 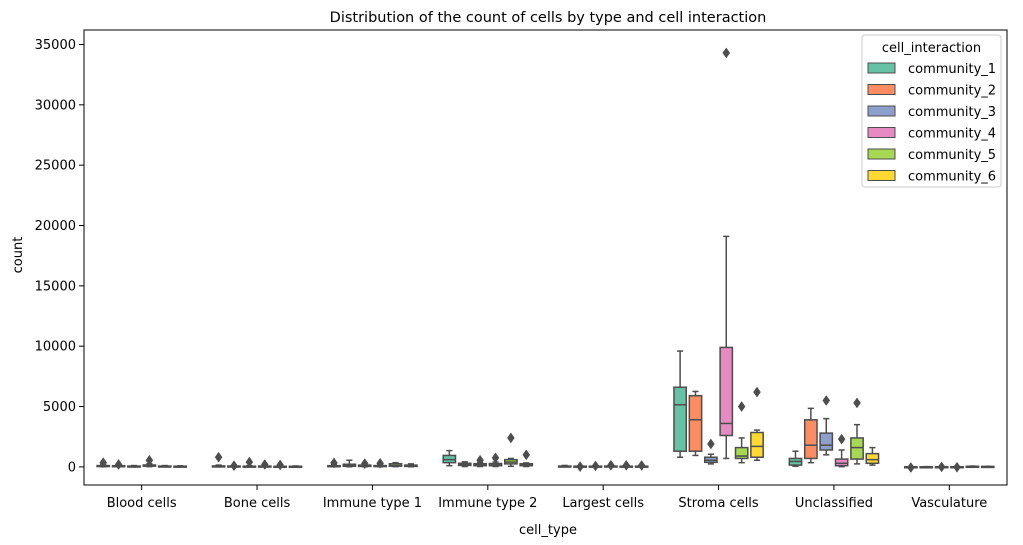 What do you see at coordinates (55, 226) in the screenshot?
I see `y-tick-label: 20000` at bounding box center [55, 226].